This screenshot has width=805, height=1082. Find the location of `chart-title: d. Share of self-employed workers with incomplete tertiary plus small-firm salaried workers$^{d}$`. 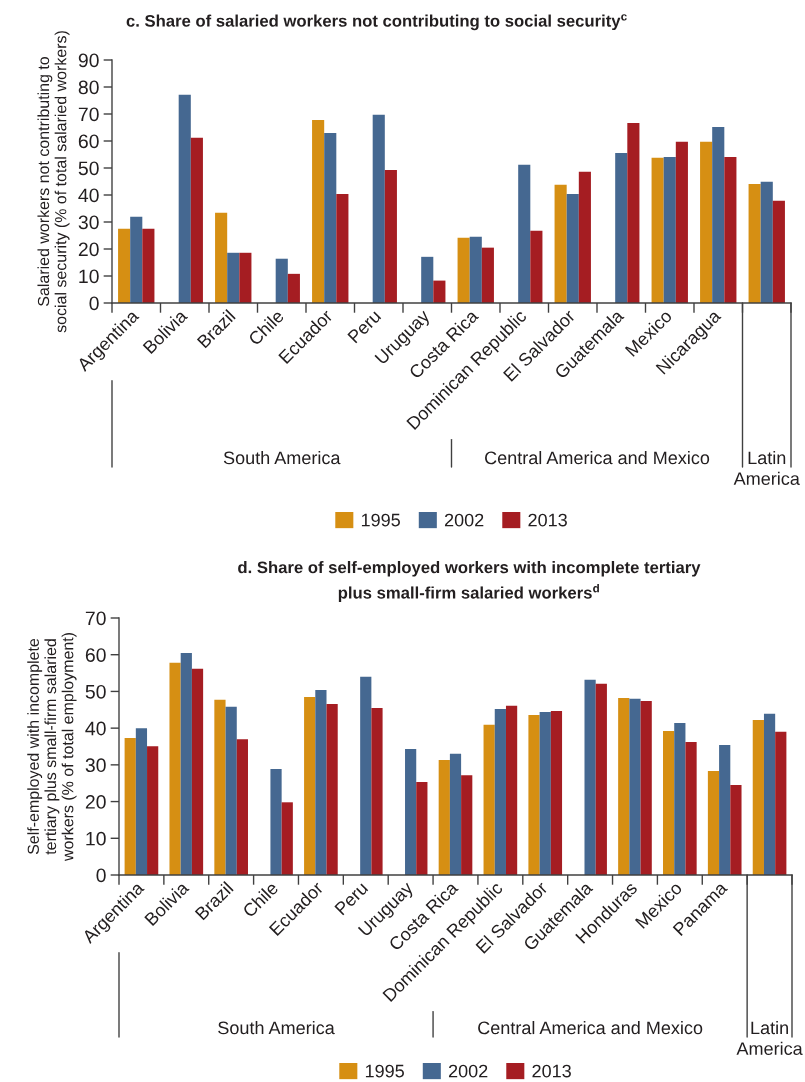

chart-title: d. Share of self-employed workers with incomplete tertiary plus small-firm salaried workers$^{d}$ is located at coordinates (469, 581).